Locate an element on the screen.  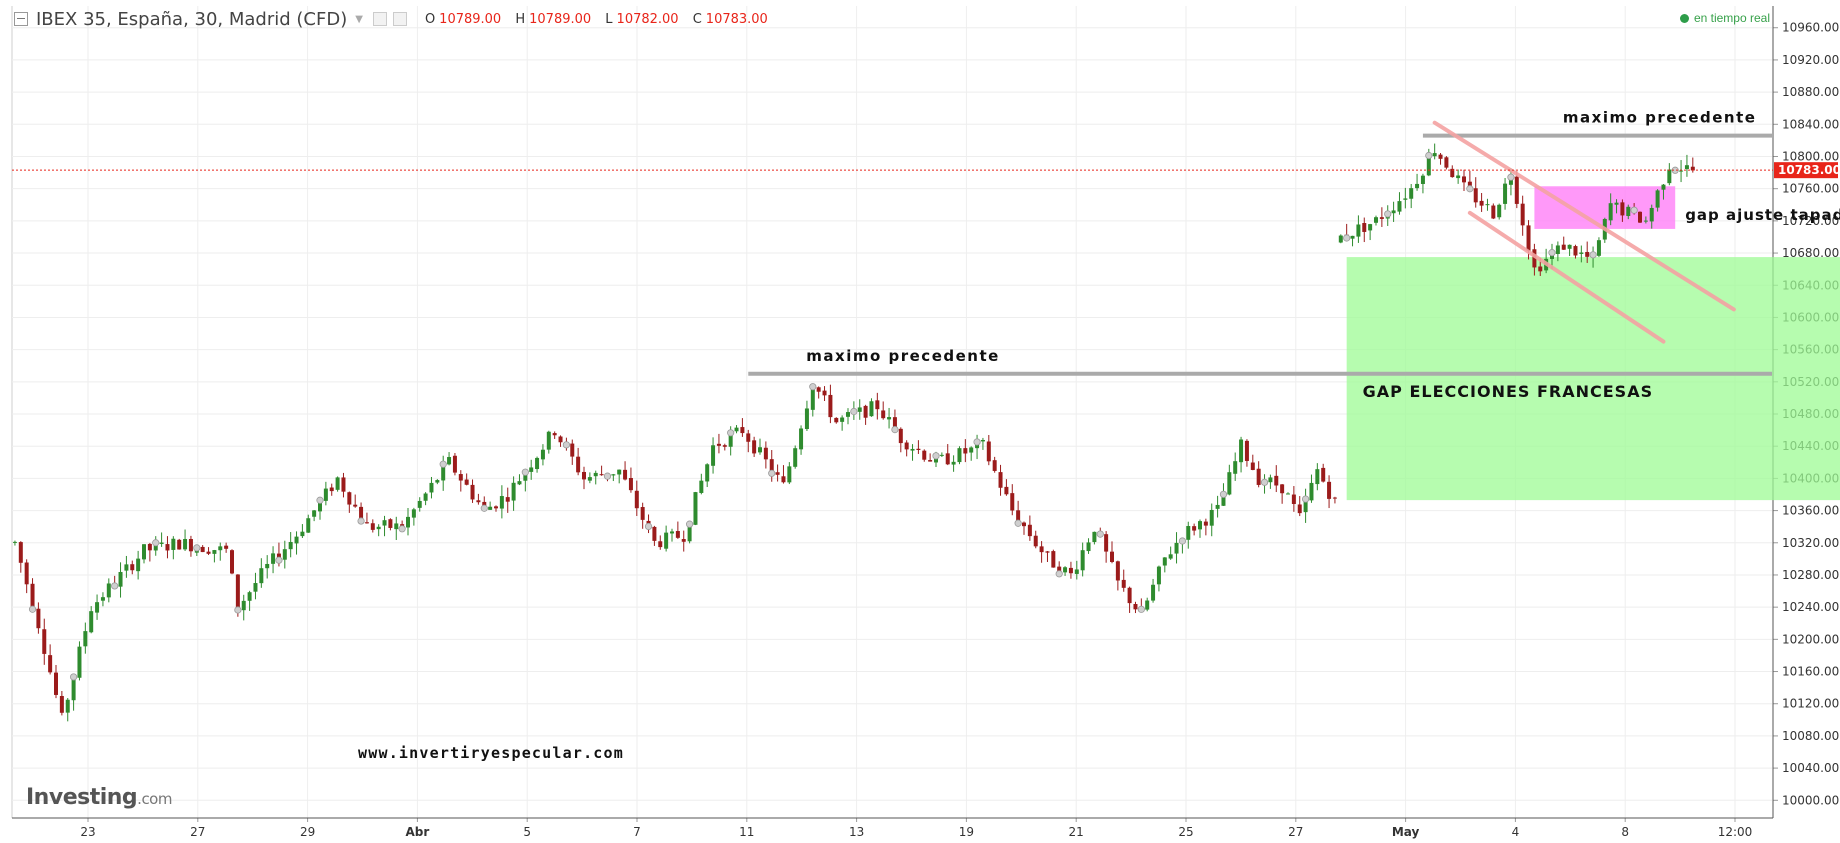
symbol-title: IBEX 35, España, 30, Madrid (CFD) is located at coordinates (192, 19).